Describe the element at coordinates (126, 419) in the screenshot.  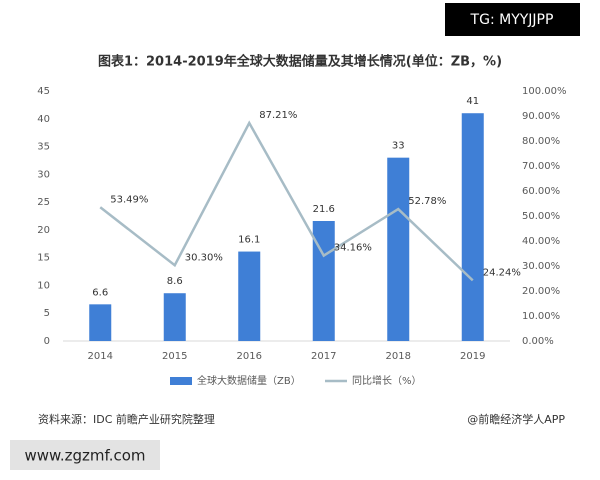
I see `source: 资料来源：IDC 前瞻产业研究院整理` at that location.